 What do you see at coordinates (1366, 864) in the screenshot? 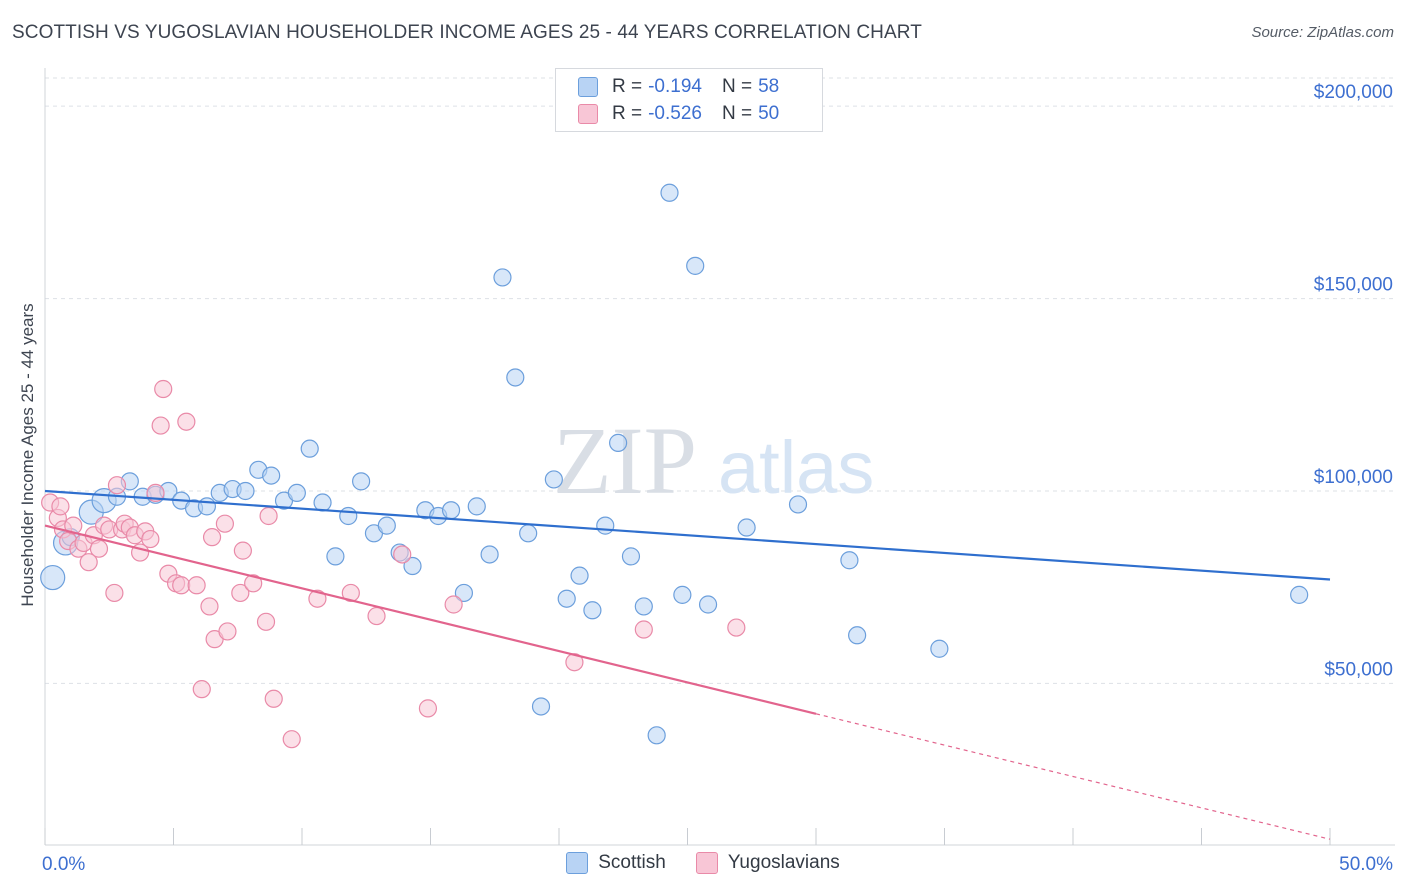
I see `x-tick-label-end: 50.0%` at bounding box center [1366, 864].